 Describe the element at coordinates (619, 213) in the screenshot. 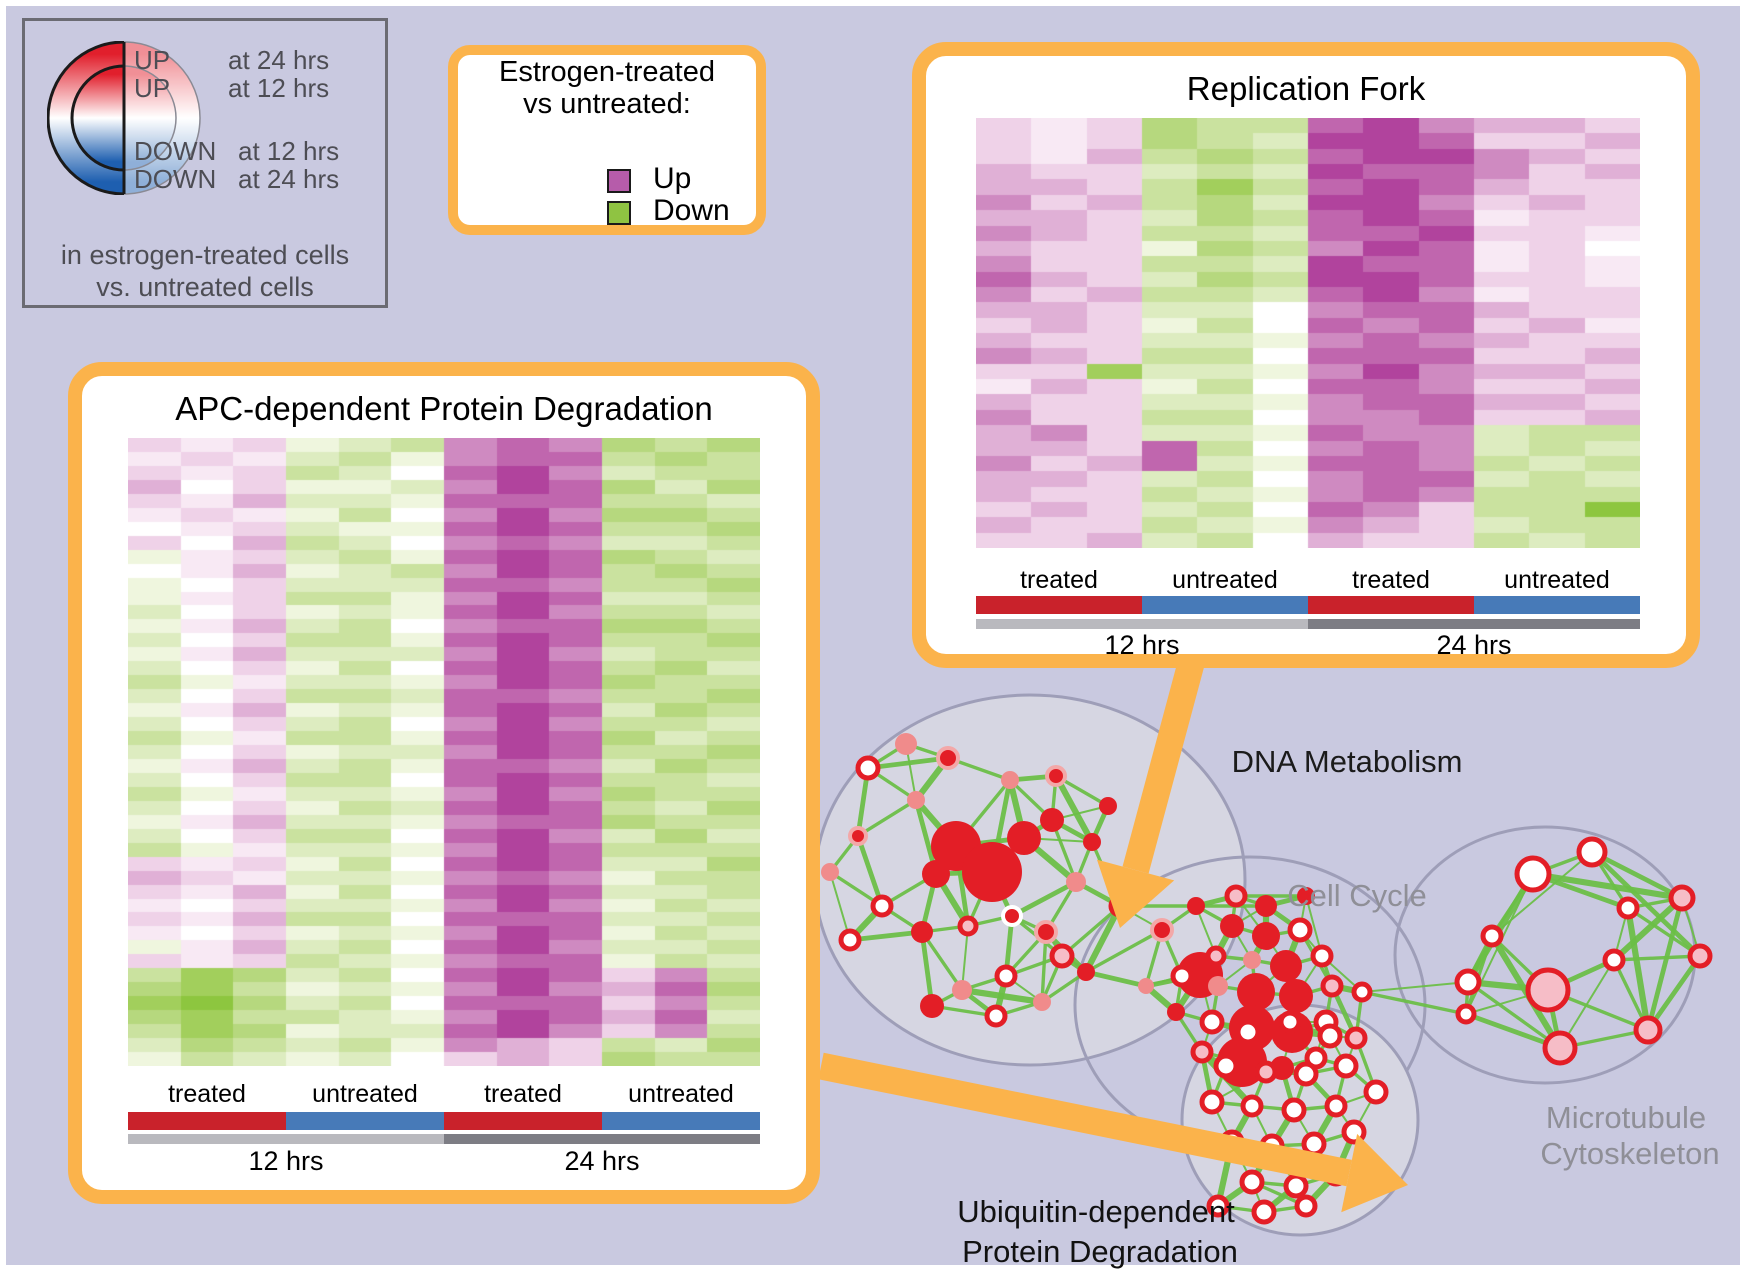

I see `down-color-swatch` at that location.